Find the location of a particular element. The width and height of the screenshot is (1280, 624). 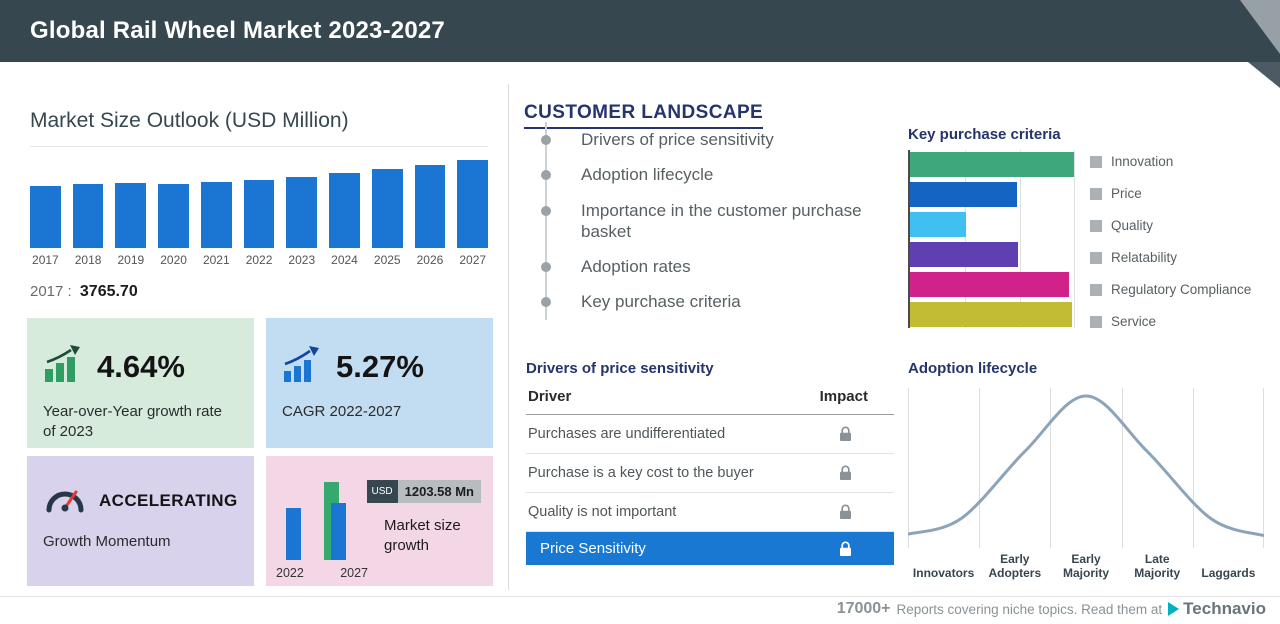

base-year-callout: 2017 : 3765.70 is located at coordinates (84, 292).